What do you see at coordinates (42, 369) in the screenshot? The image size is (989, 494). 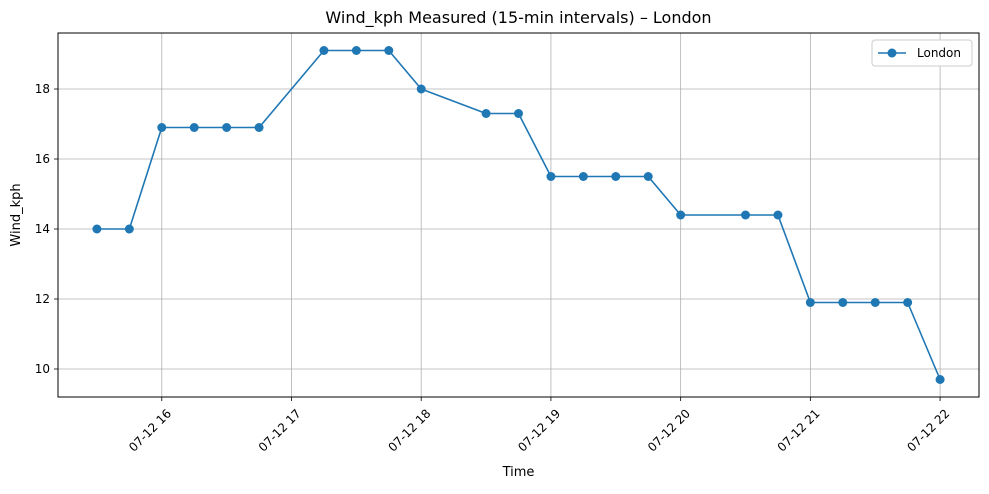 I see `y-tick-label: 10` at bounding box center [42, 369].